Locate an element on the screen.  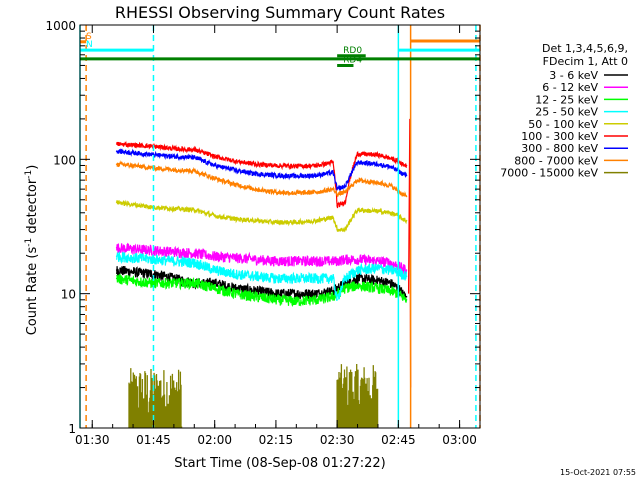
legend-header-1: FDecim 1, Att 0 is located at coordinates (585, 61).